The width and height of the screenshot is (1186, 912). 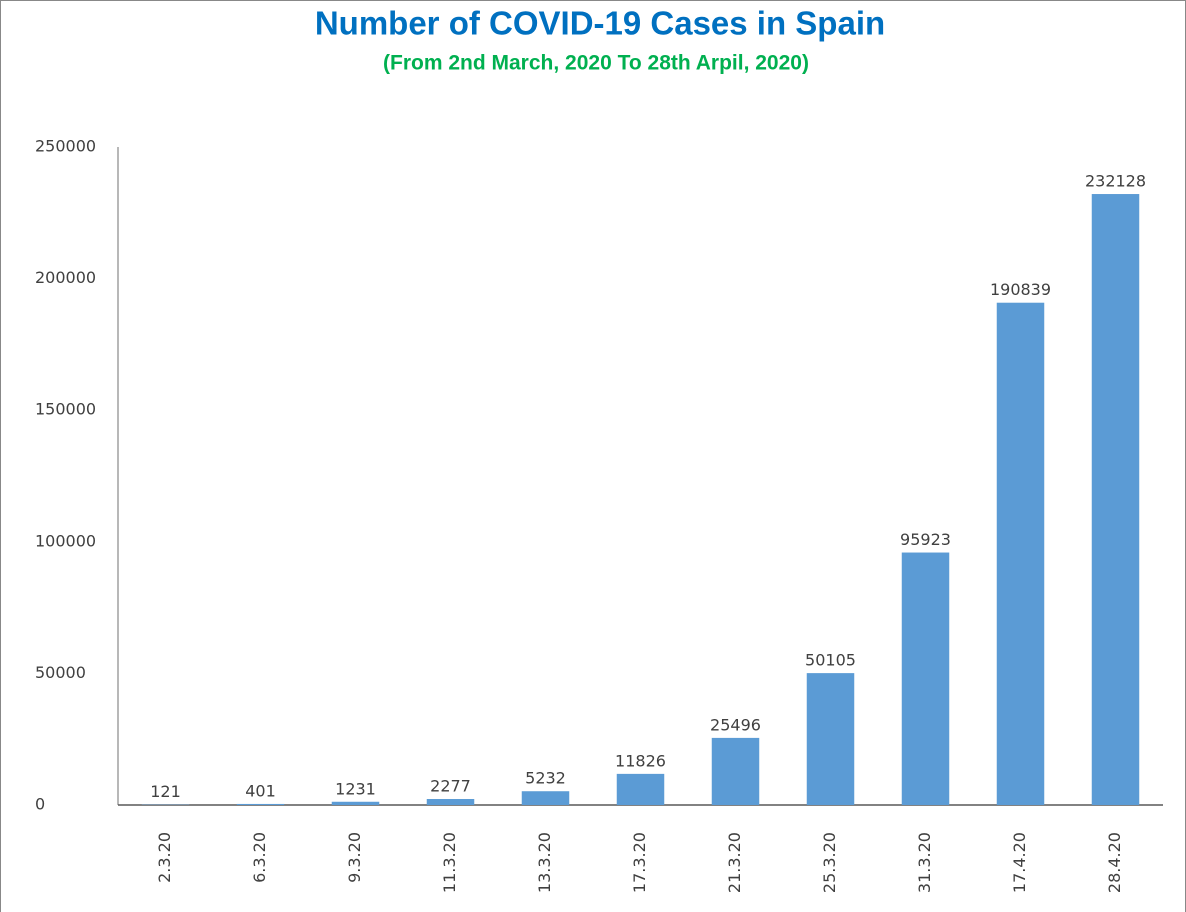 I want to click on data-label: 232128, so click(x=1115, y=181).